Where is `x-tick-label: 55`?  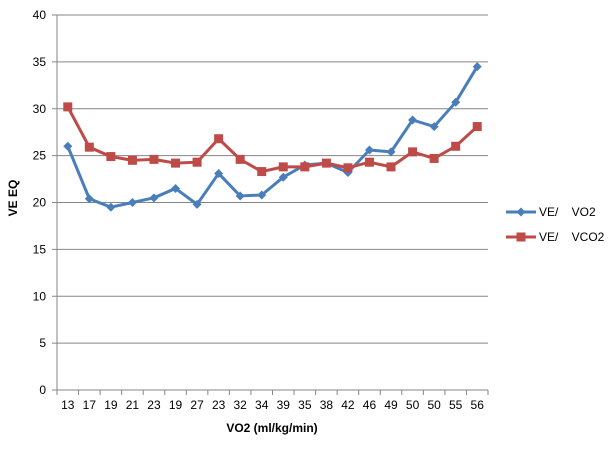 x-tick-label: 55 is located at coordinates (456, 405).